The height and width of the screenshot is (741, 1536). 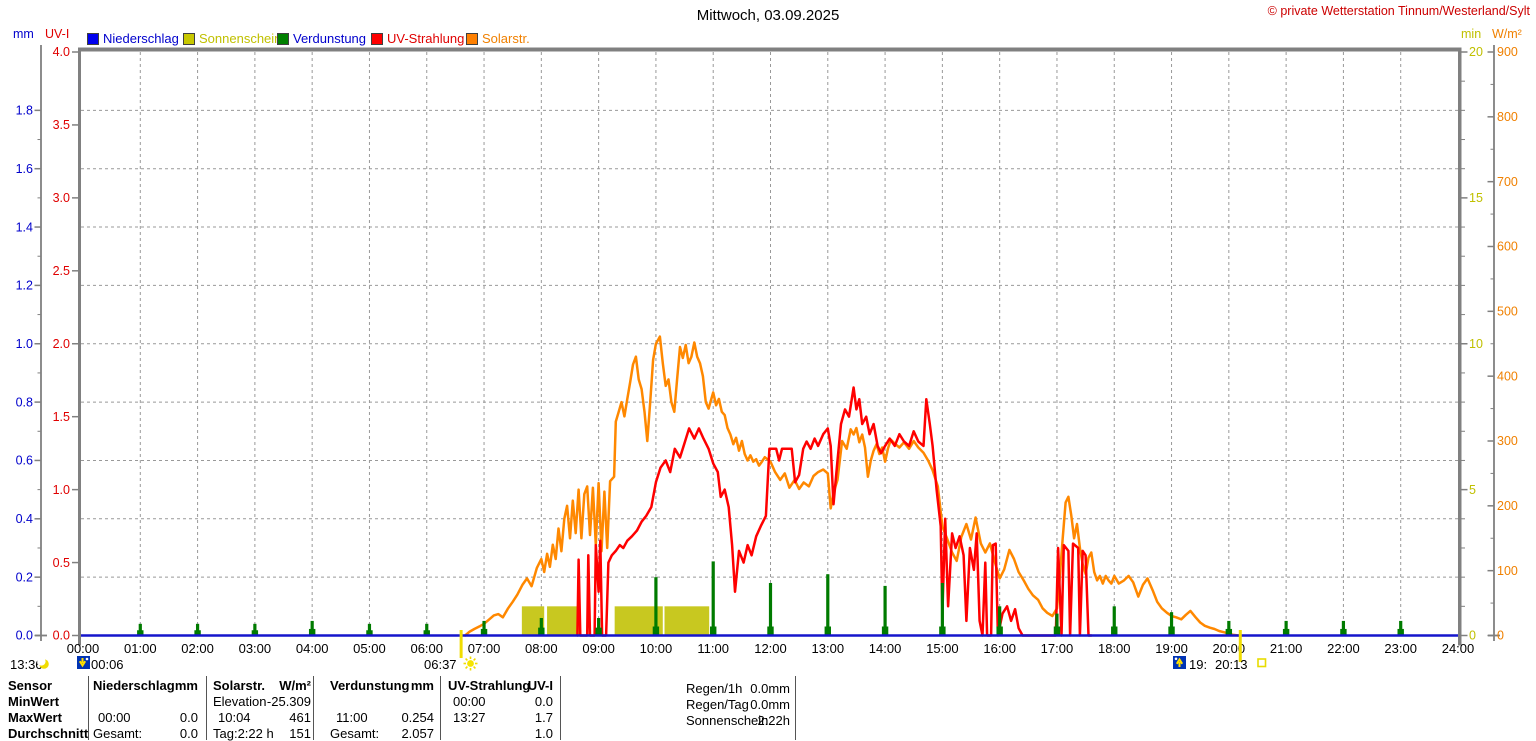 What do you see at coordinates (489, 685) in the screenshot?
I see `col-title: UV-Strahlung` at bounding box center [489, 685].